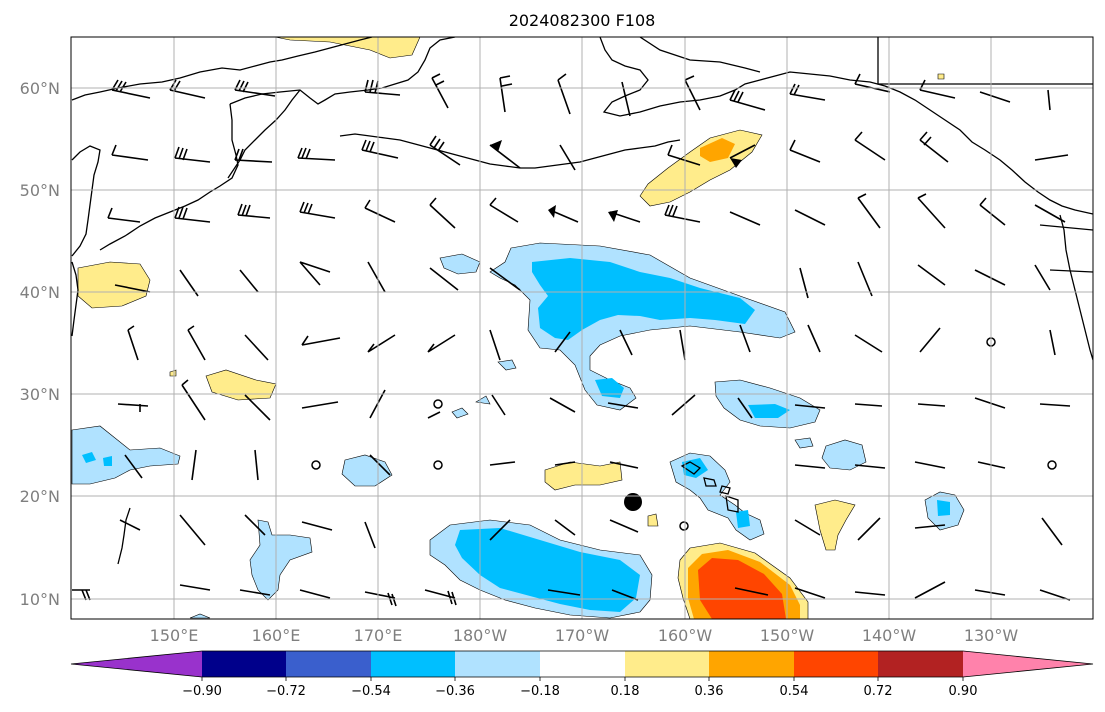 This screenshot has width=1105, height=712. Describe the element at coordinates (40, 599) in the screenshot. I see `lat-label: 10°N` at that location.